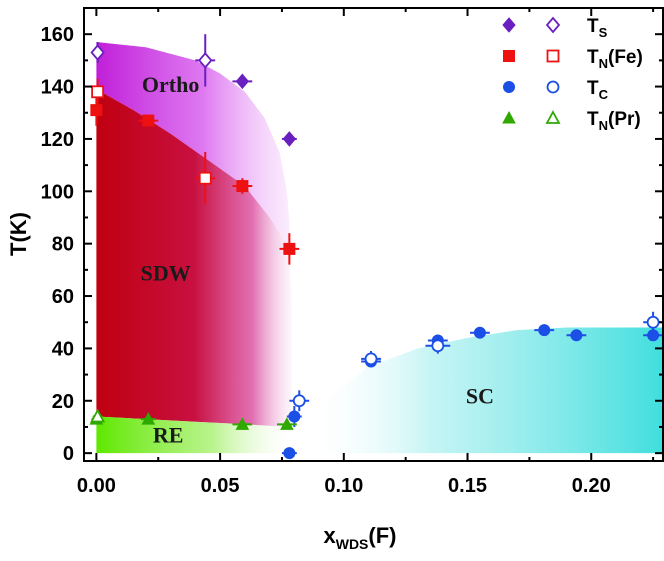  I want to click on legend-marker-filled-square, so click(509, 56).